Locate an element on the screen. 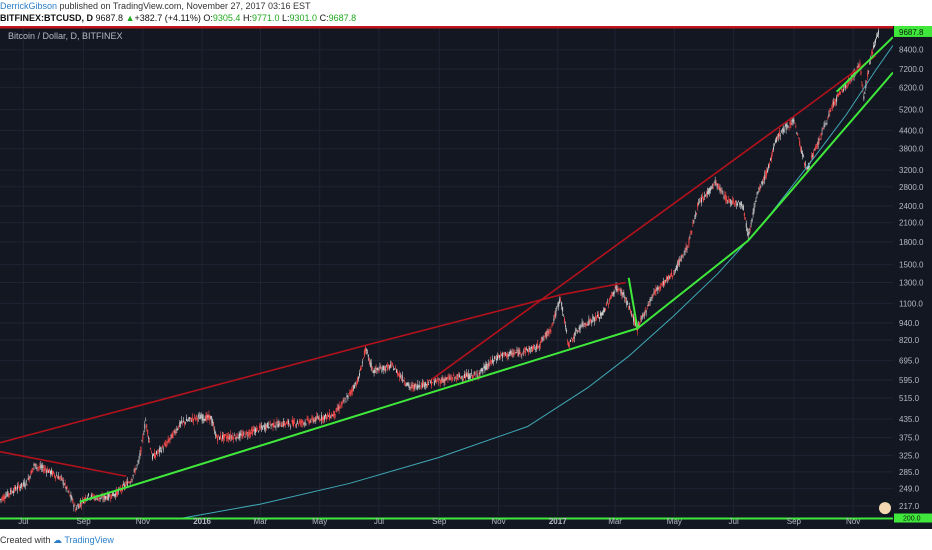 Image resolution: width=932 pixels, height=550 pixels. y-tick-label: 285.0 is located at coordinates (909, 472).